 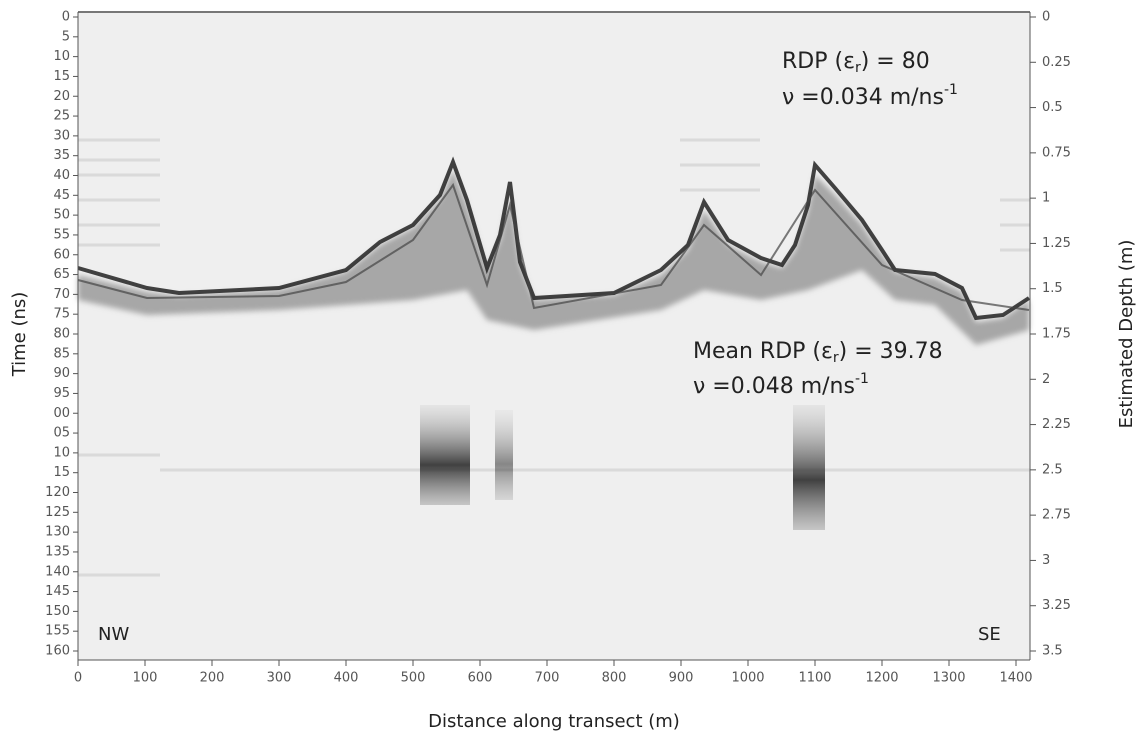 I want to click on x-tick-label: 600, so click(x=480, y=678).